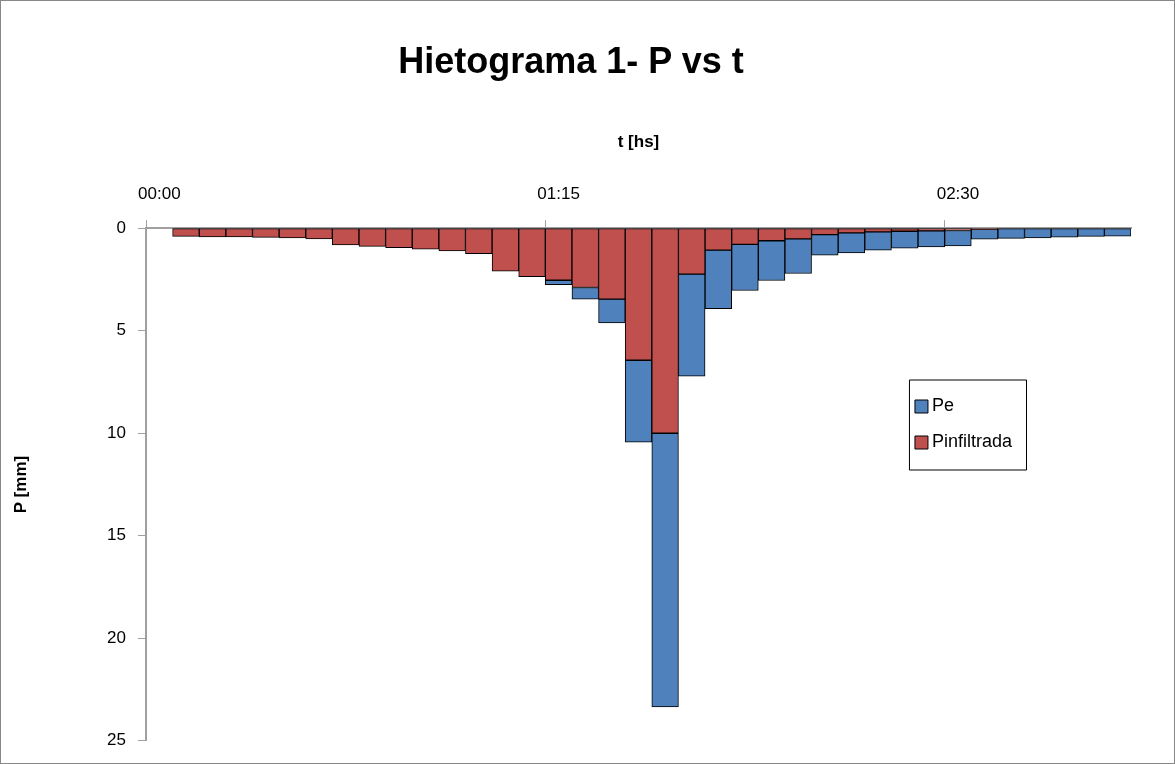  What do you see at coordinates (942, 405) in the screenshot?
I see `legend-label: Pe` at bounding box center [942, 405].